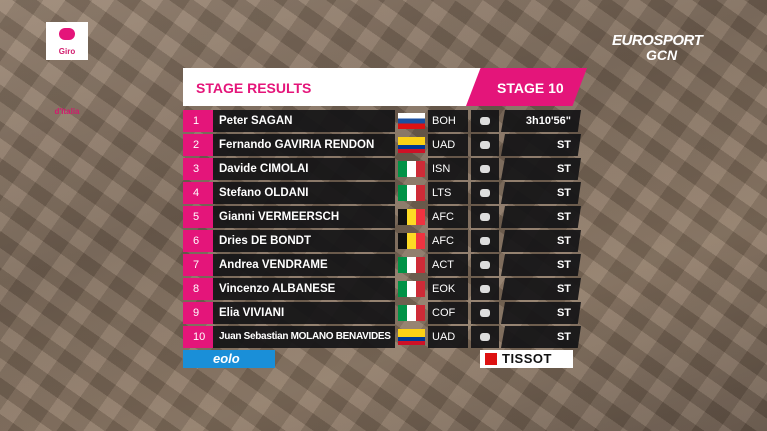 This screenshot has width=767, height=431. What do you see at coordinates (198, 313) in the screenshot?
I see `rank: 9` at bounding box center [198, 313].